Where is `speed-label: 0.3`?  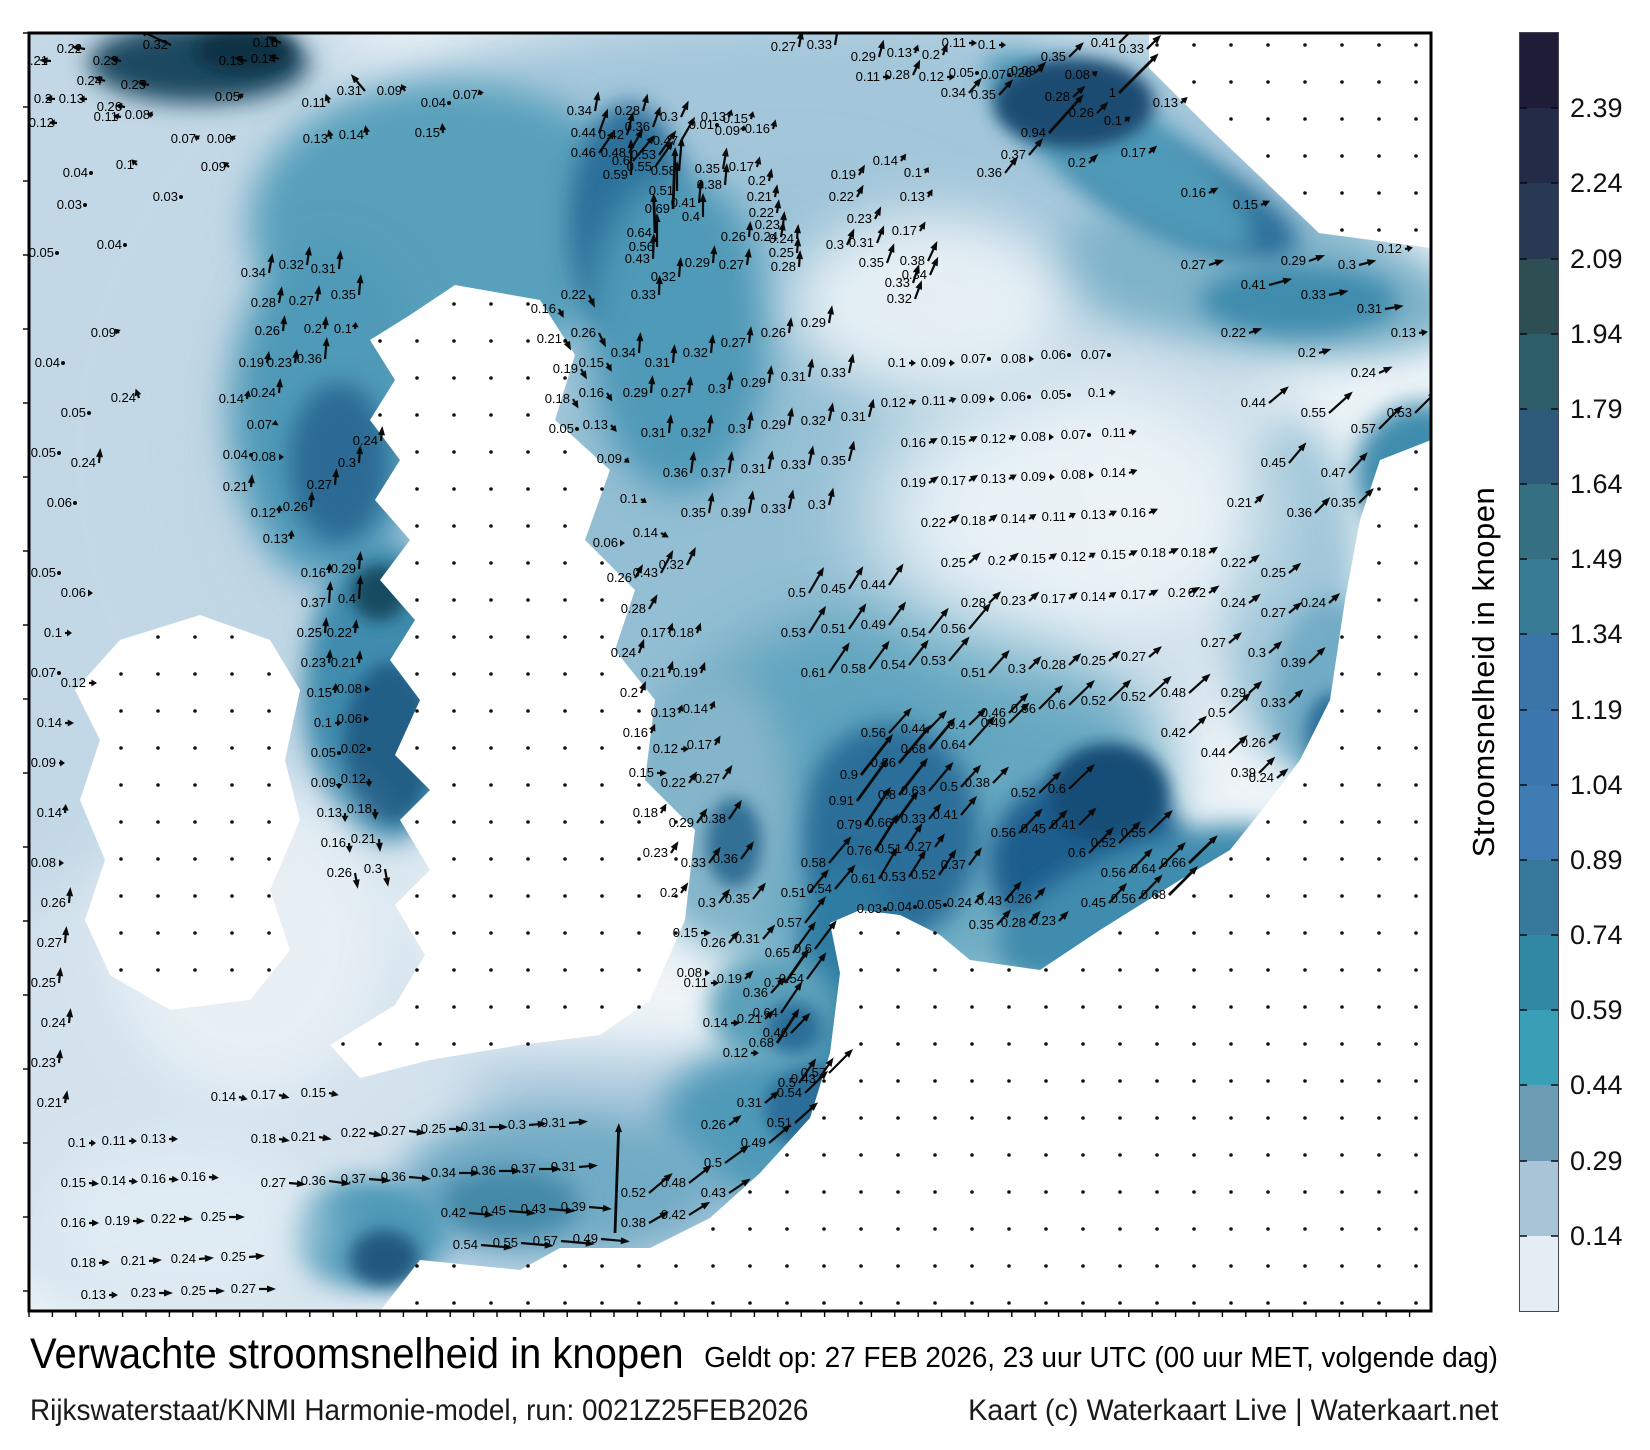 speed-label: 0.3 is located at coordinates (669, 116).